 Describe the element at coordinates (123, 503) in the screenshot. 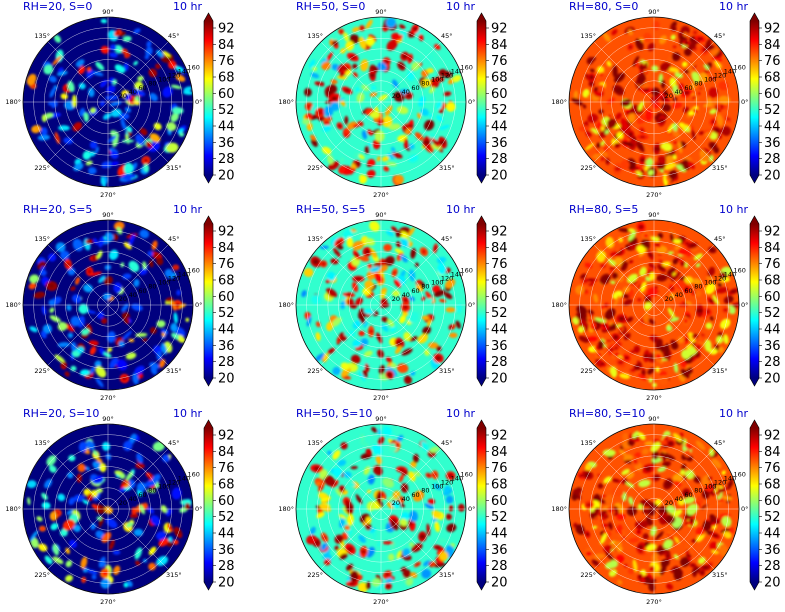

I see `radial-tick-label: 20` at that location.